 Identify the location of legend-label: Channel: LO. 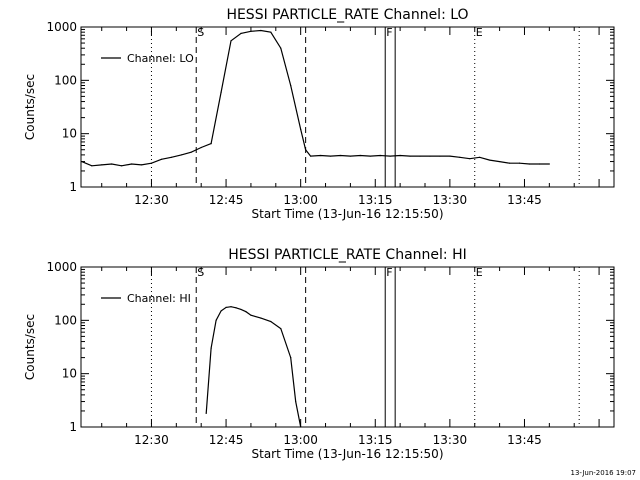
(160, 58).